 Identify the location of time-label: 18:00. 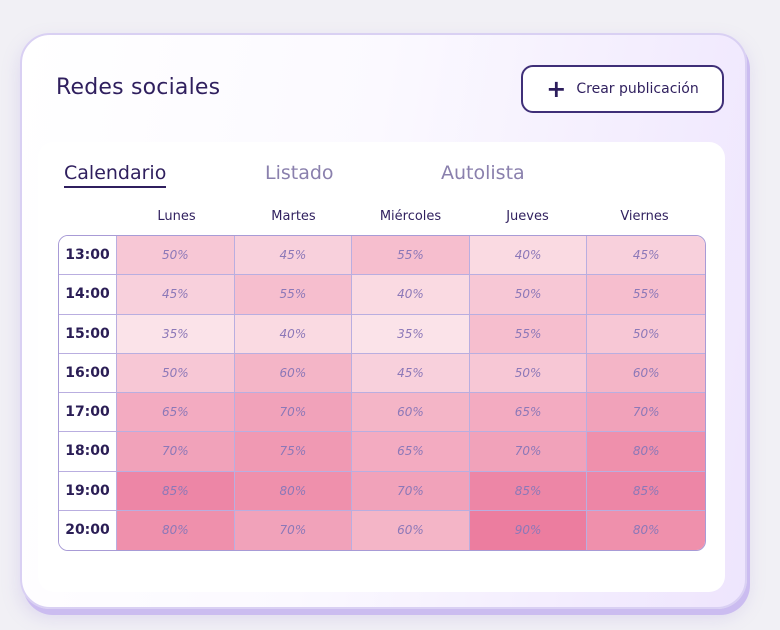
(88, 452).